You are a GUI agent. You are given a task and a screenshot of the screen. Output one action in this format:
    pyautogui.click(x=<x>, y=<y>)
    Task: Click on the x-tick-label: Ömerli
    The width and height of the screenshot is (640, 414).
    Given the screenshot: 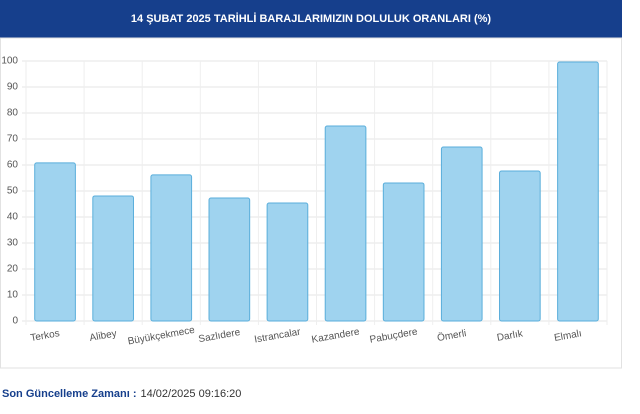 What is the action you would take?
    pyautogui.click(x=451, y=335)
    